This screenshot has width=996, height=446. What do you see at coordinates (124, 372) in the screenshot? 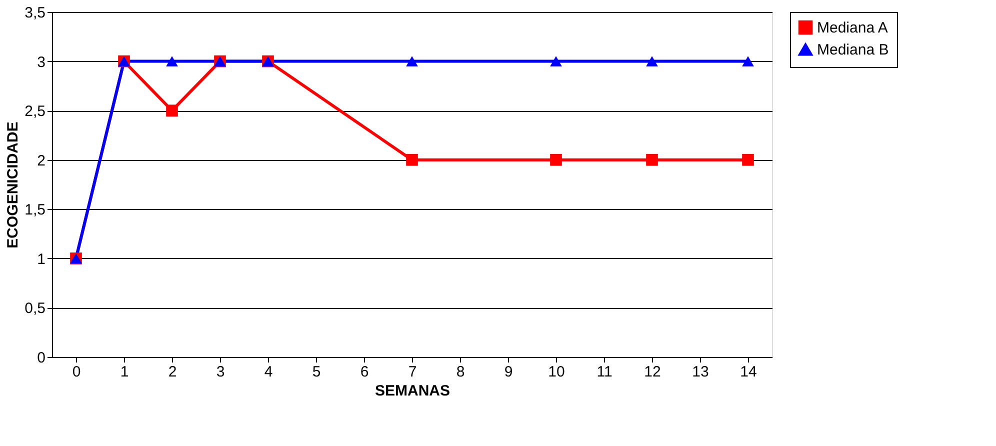
I see `x-tick-label: 1` at bounding box center [124, 372].